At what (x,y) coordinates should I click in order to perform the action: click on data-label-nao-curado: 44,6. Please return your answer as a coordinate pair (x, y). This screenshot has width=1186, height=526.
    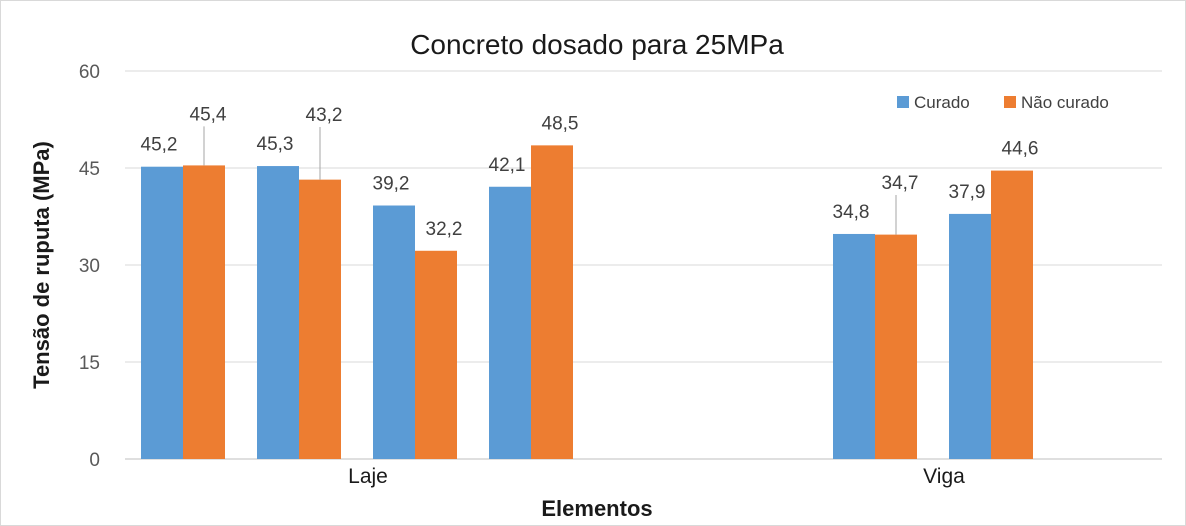
    Looking at the image, I should click on (1020, 149).